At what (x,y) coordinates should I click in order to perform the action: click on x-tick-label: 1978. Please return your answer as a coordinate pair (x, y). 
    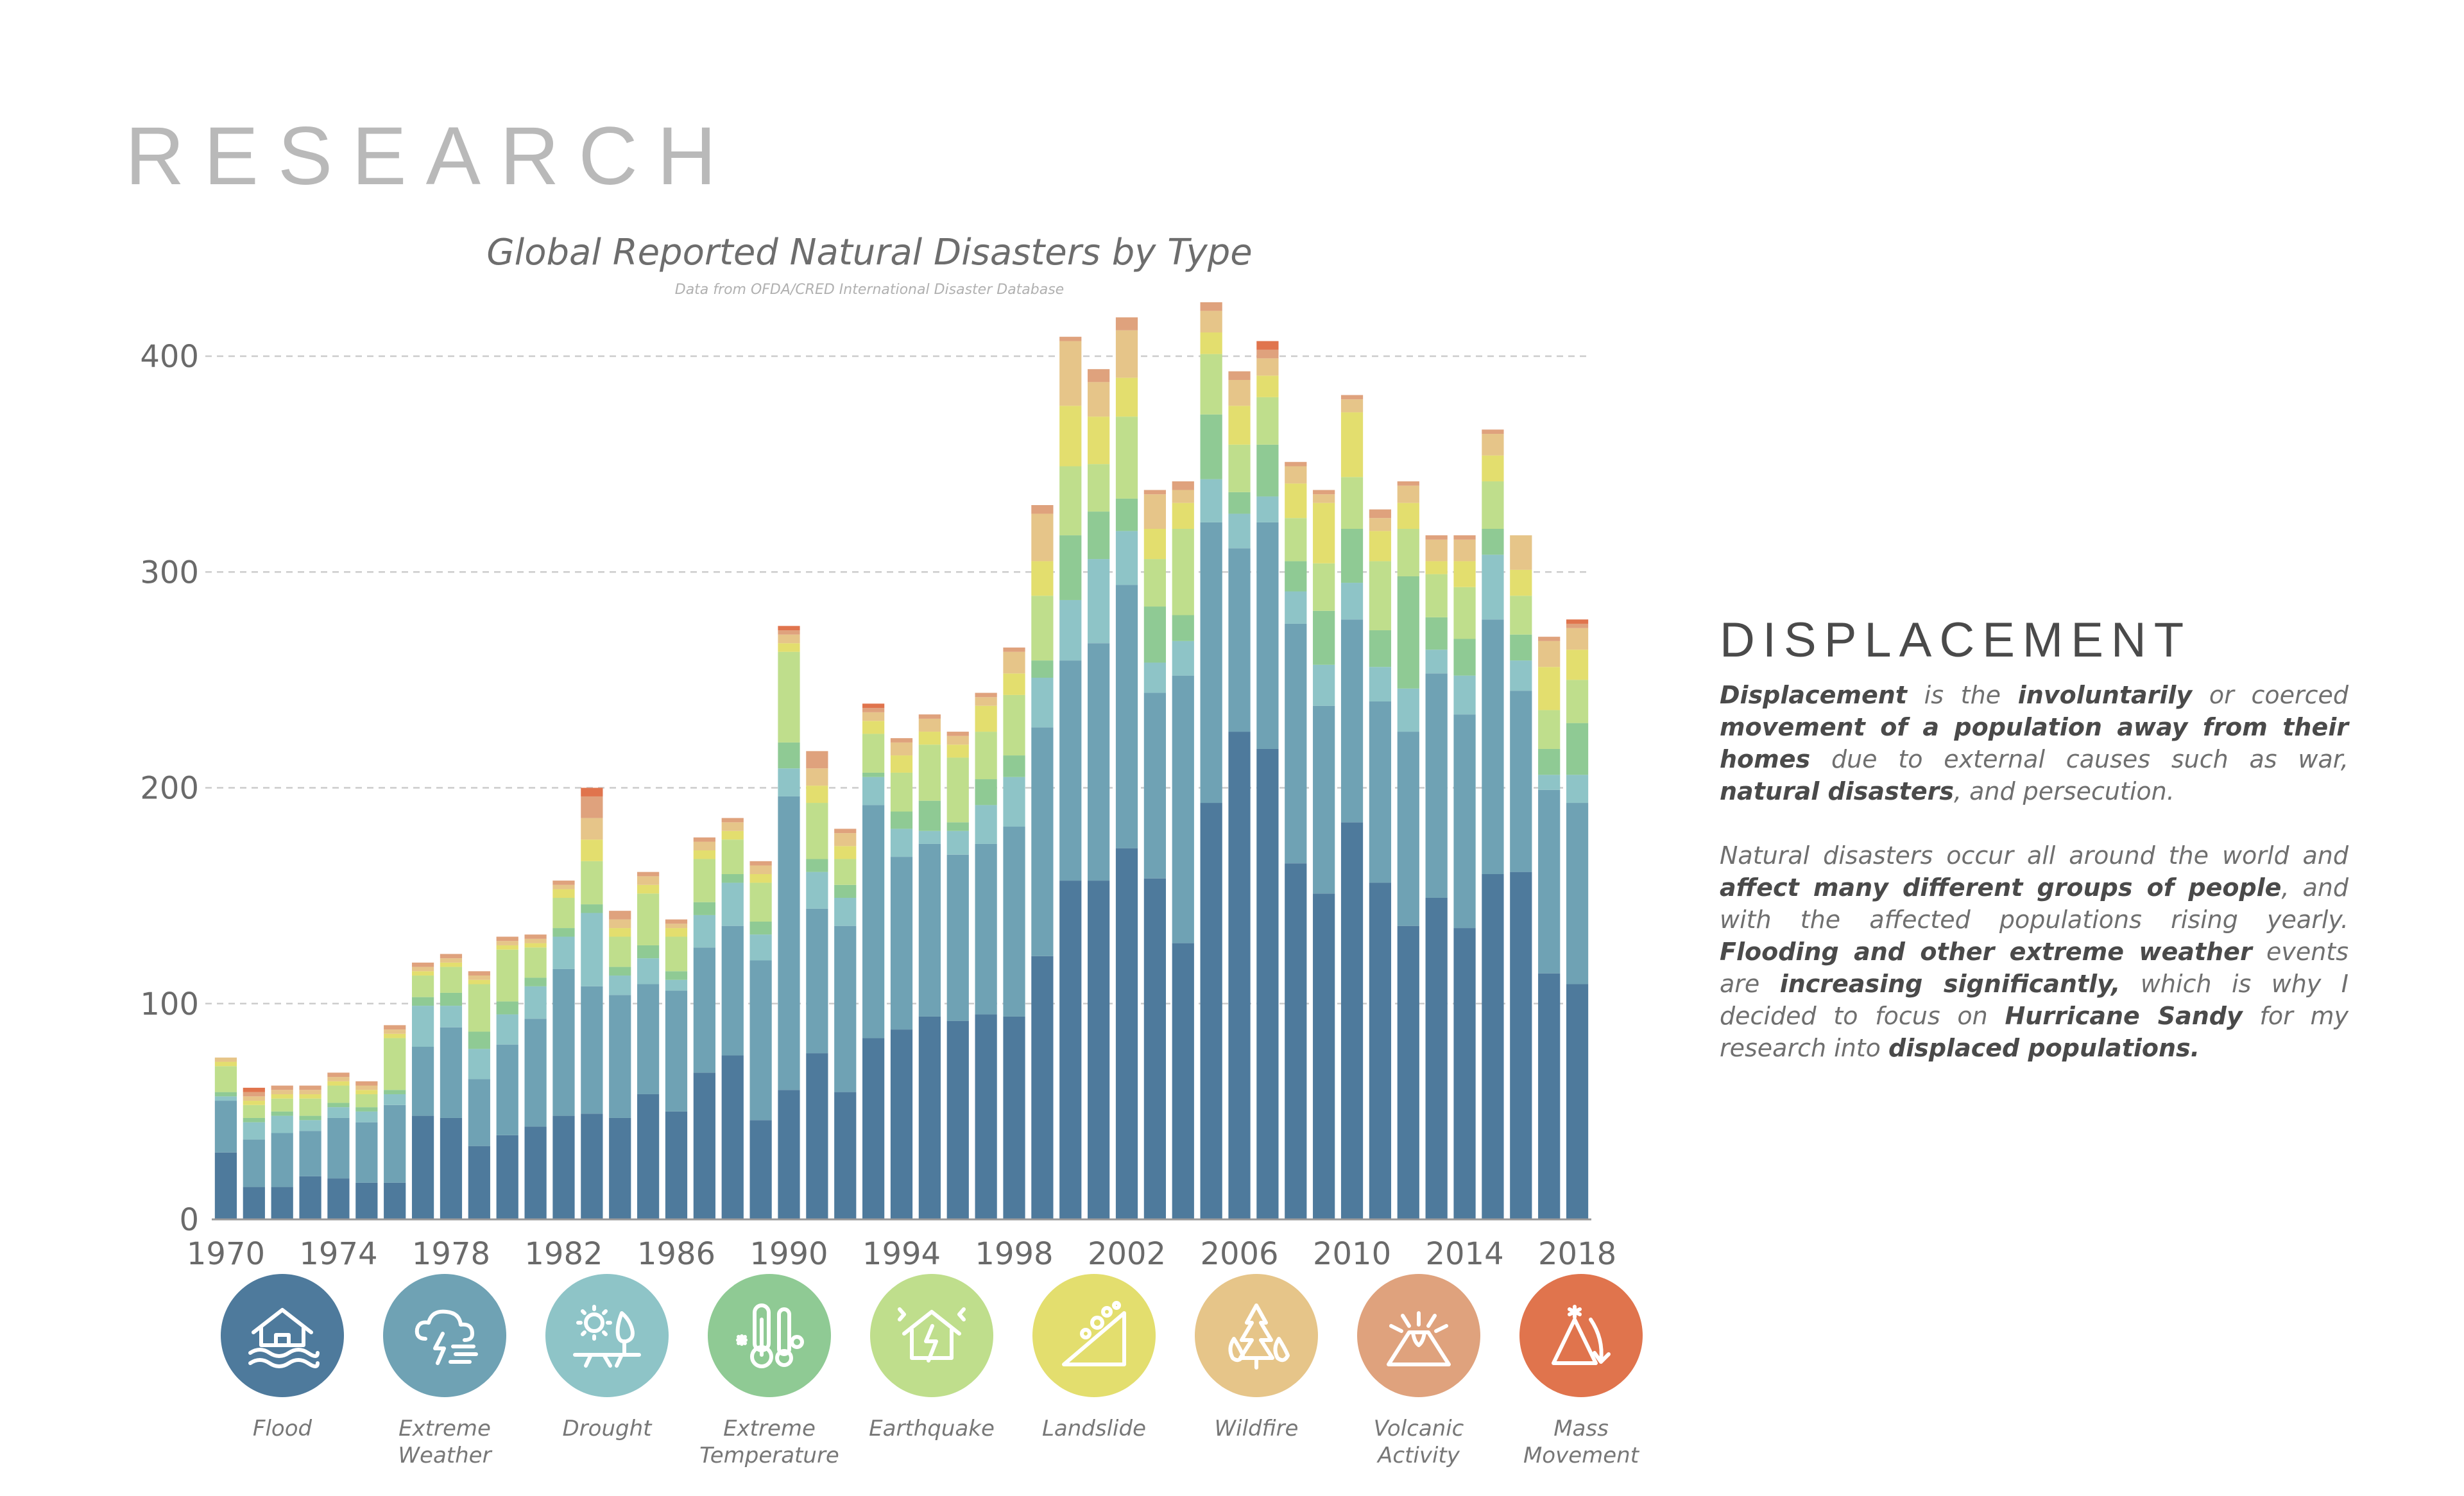
    Looking at the image, I should click on (451, 1254).